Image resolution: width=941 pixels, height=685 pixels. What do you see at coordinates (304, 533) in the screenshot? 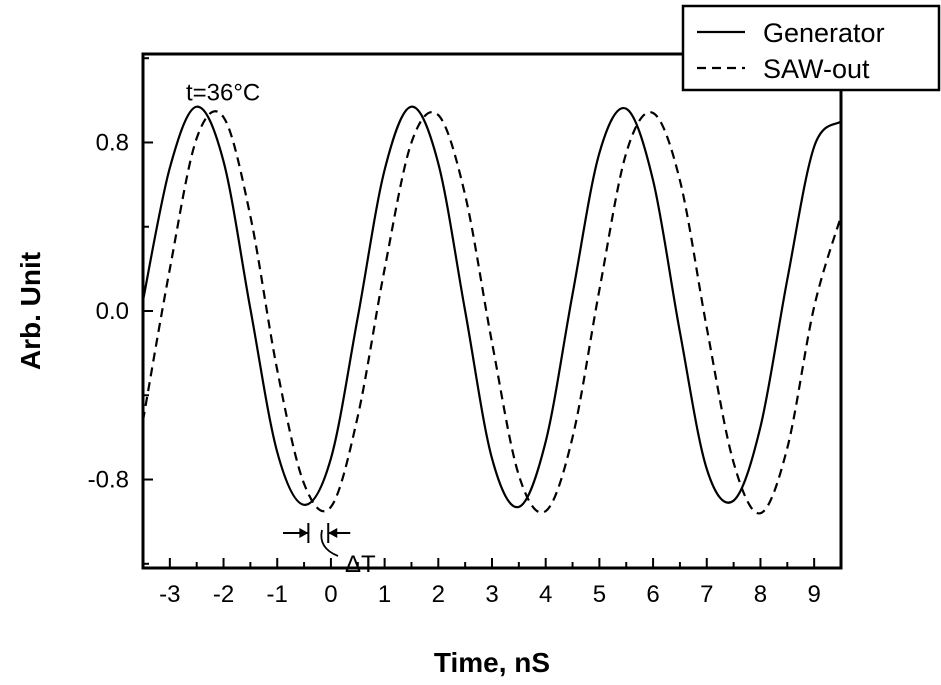
I see `delta-arrowhead-left` at bounding box center [304, 533].